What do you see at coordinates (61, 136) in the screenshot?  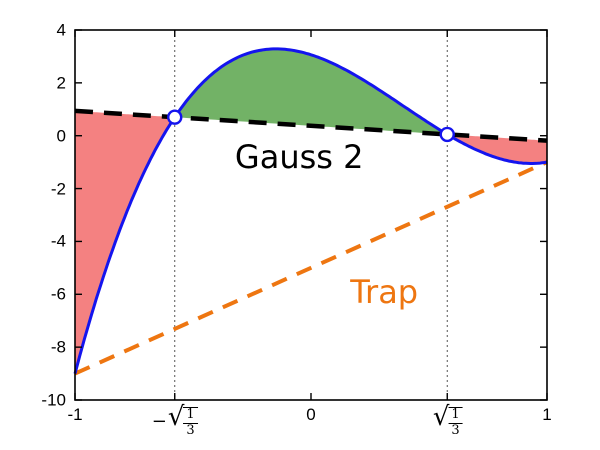 I see `y-tick-label: 0` at bounding box center [61, 136].